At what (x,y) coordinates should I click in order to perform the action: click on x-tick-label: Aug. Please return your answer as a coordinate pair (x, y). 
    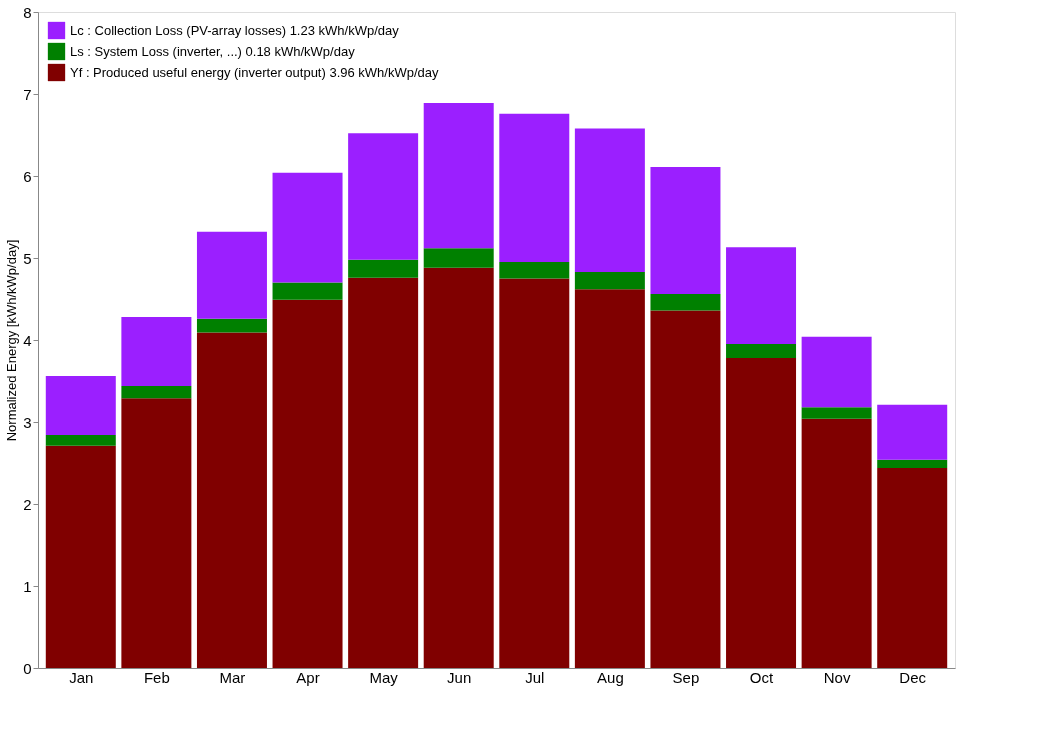
    Looking at the image, I should click on (610, 677).